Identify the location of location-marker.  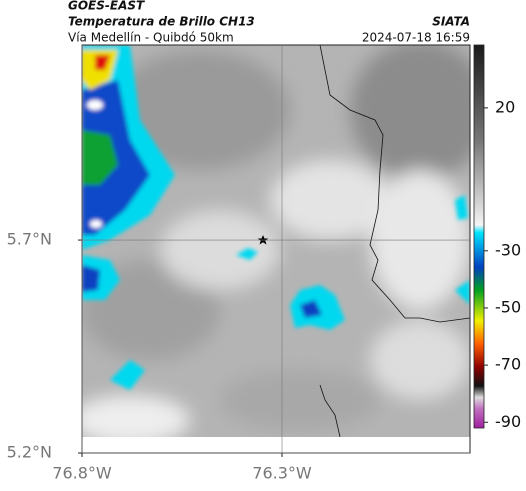
(263, 240).